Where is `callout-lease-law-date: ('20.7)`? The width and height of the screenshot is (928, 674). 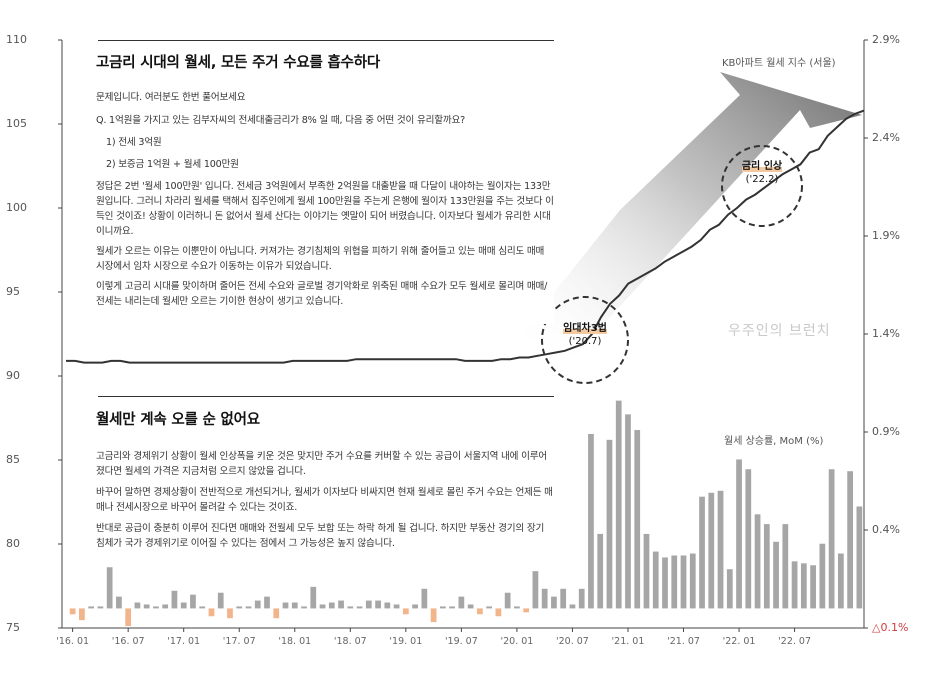 callout-lease-law-date: ('20.7) is located at coordinates (585, 341).